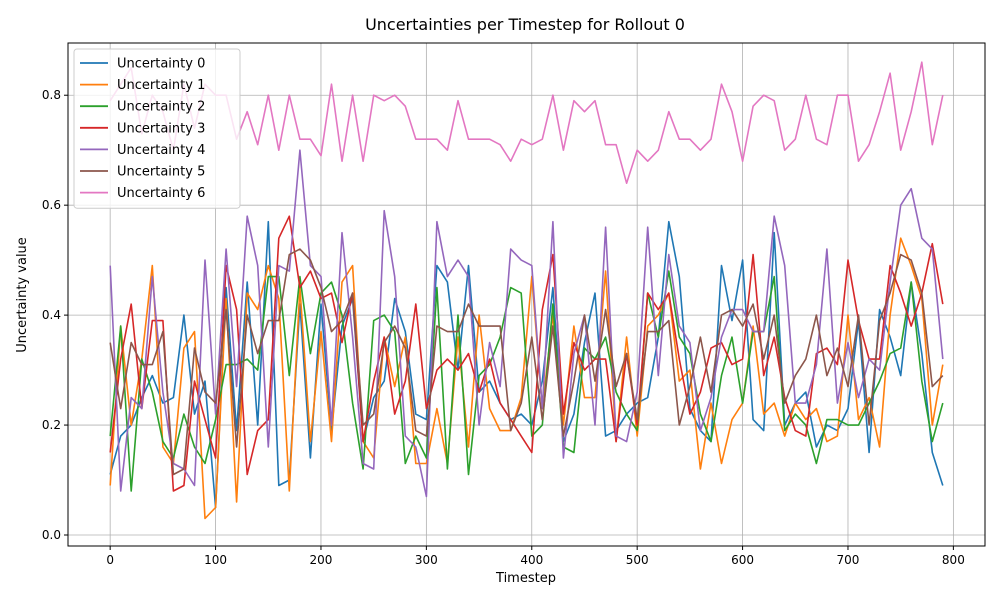 This screenshot has width=1000, height=600. Describe the element at coordinates (22, 295) in the screenshot. I see `y-axis-label: Uncertainty value` at that location.